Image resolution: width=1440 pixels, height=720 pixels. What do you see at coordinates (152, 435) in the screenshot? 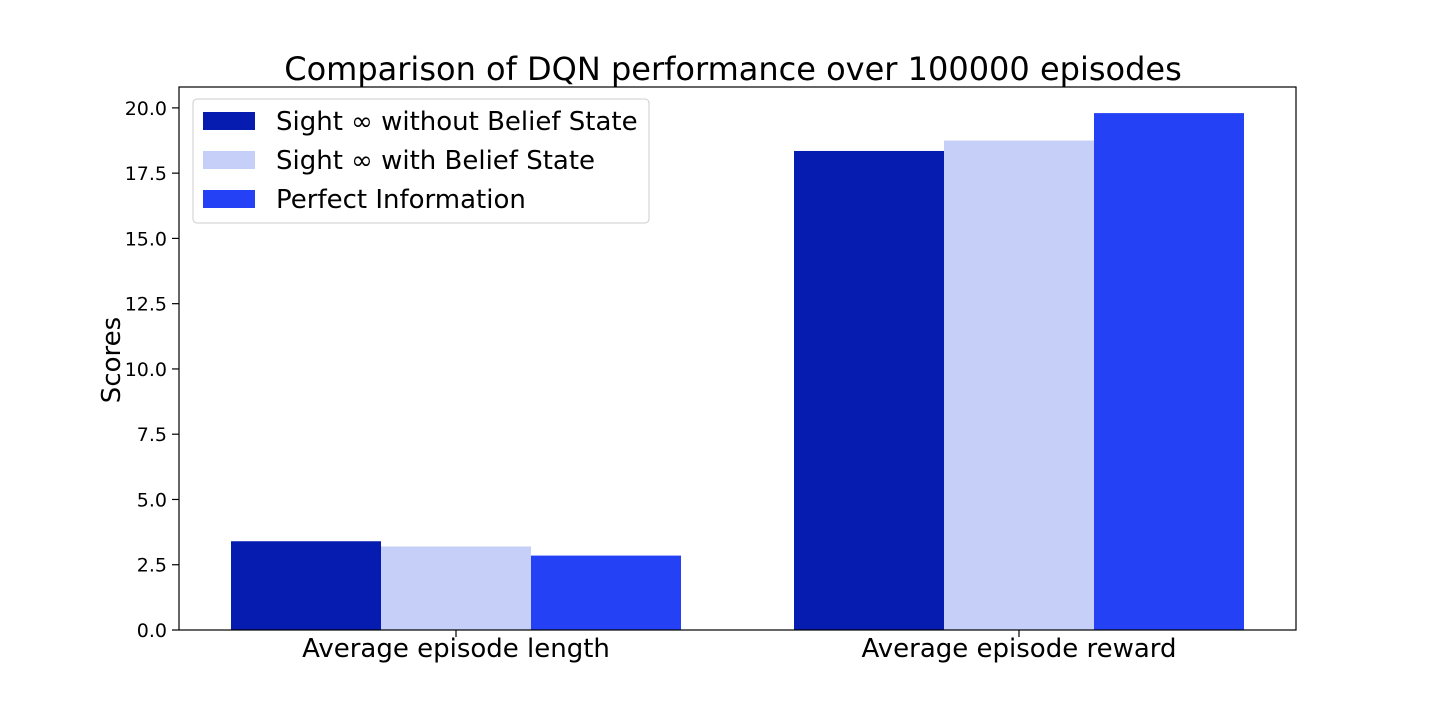
I see `y-tick-label: 7.5` at bounding box center [152, 435].